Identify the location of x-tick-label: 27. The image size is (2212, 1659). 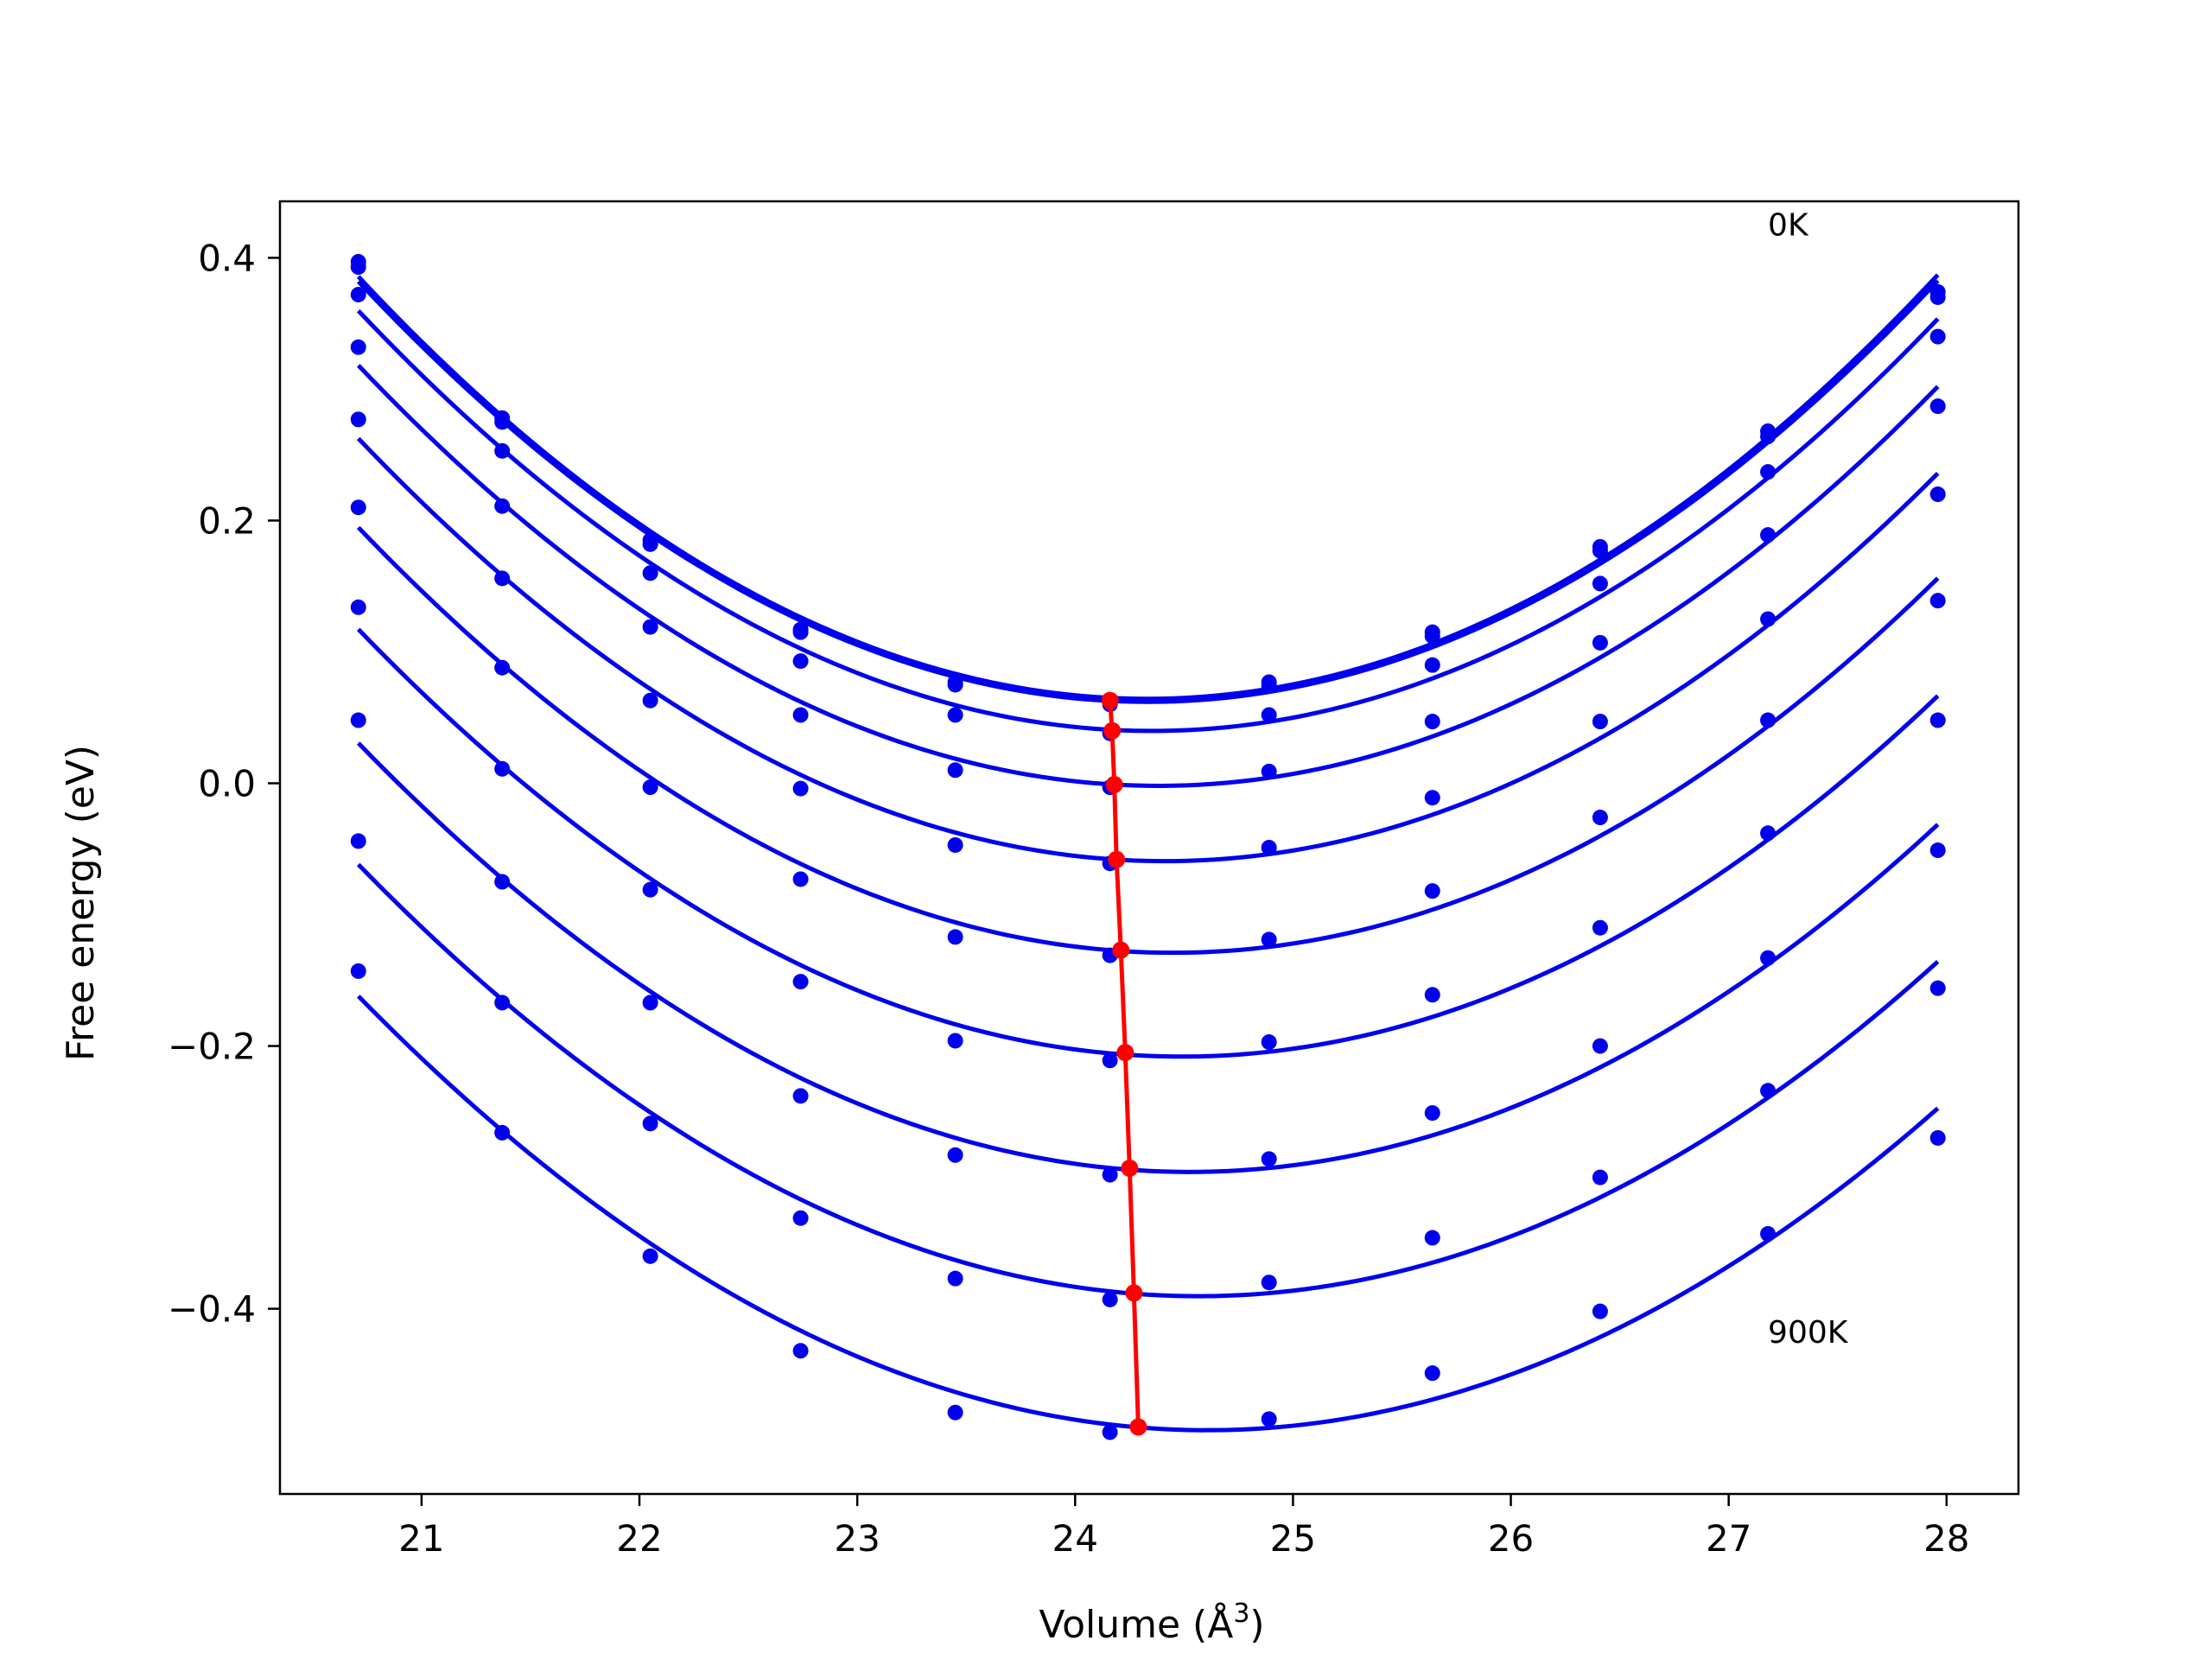
(1728, 1538).